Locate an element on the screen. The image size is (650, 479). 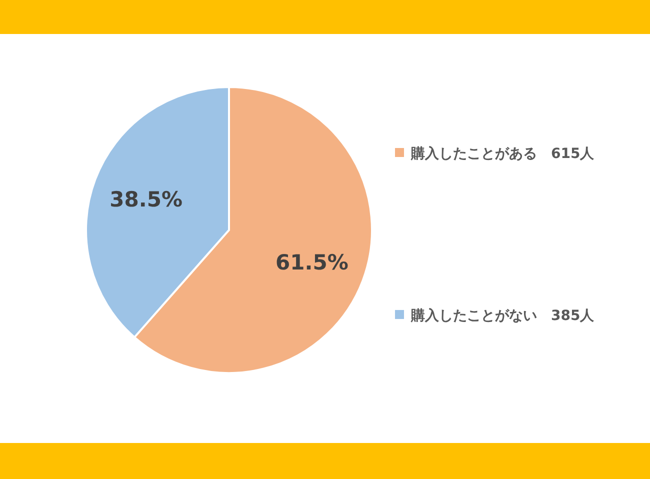
legend-label: 購入したことがある 615人 is located at coordinates (503, 154).